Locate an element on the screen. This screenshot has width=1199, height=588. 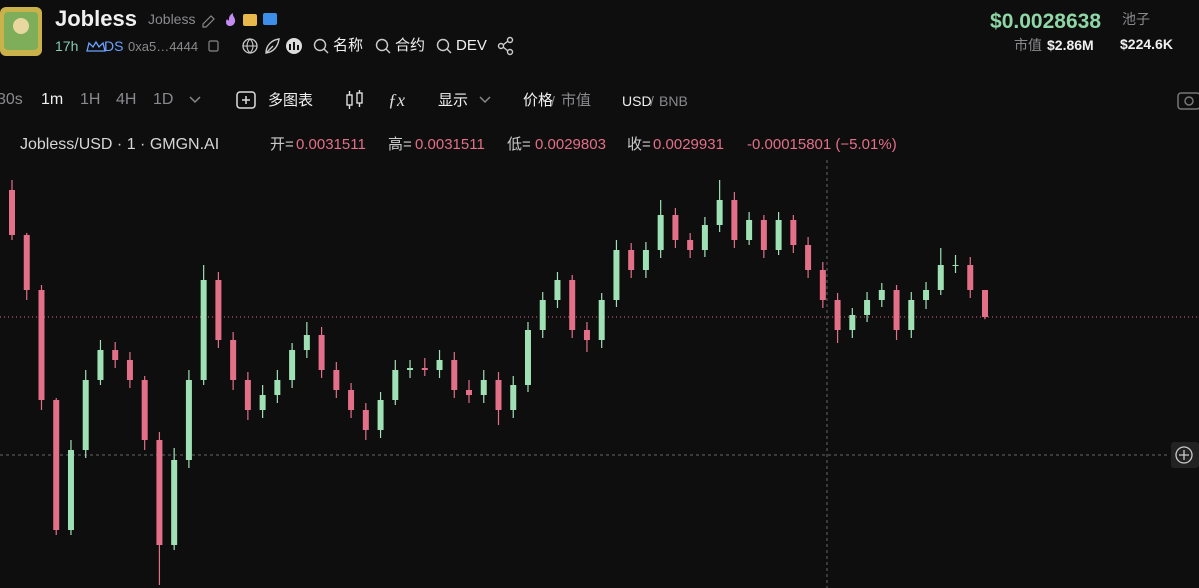
low-label: 低= is located at coordinates (519, 144).